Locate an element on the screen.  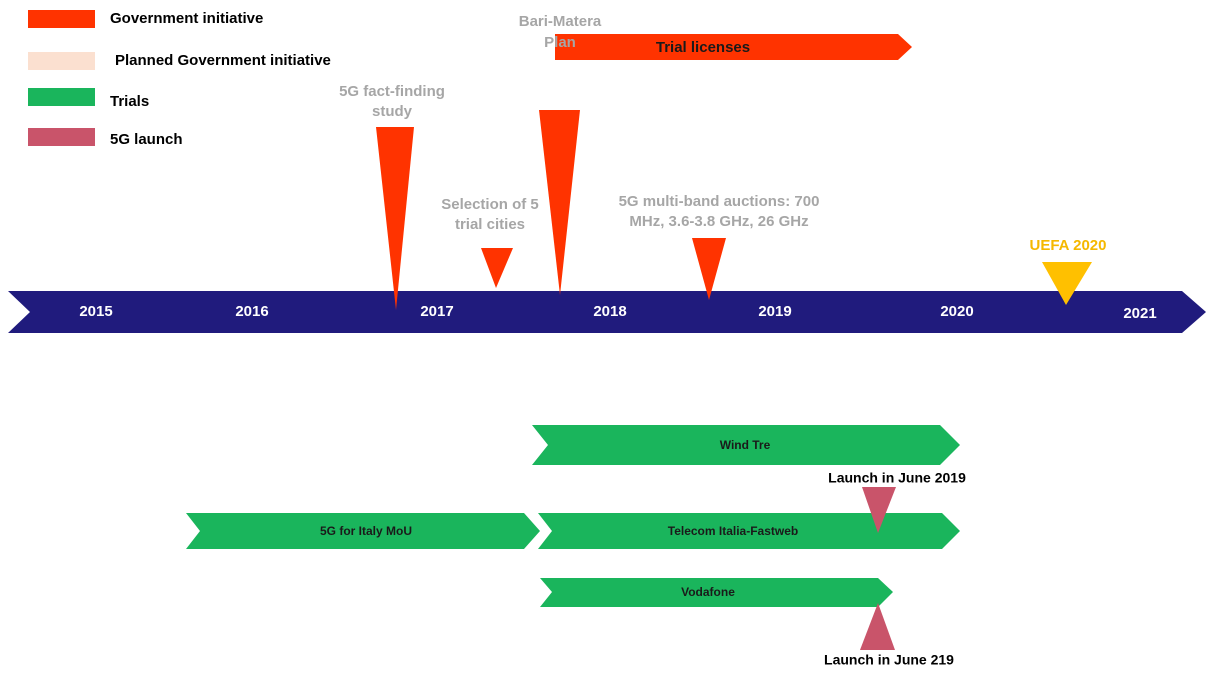
trial-label: Telecom Italia-Fastweb is located at coordinates (733, 531).